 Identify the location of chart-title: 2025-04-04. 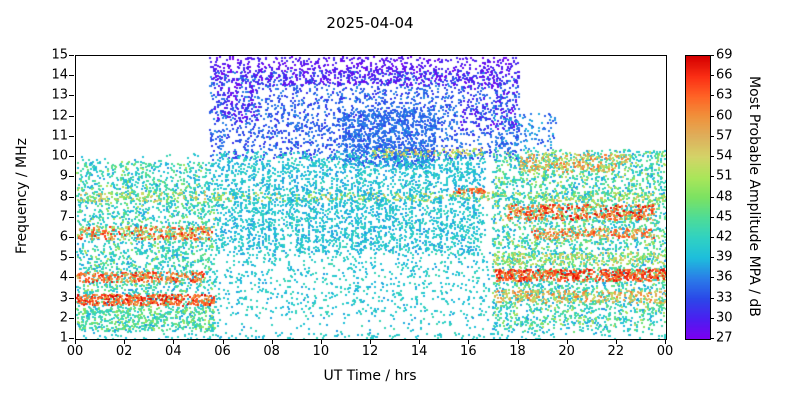
(370, 23).